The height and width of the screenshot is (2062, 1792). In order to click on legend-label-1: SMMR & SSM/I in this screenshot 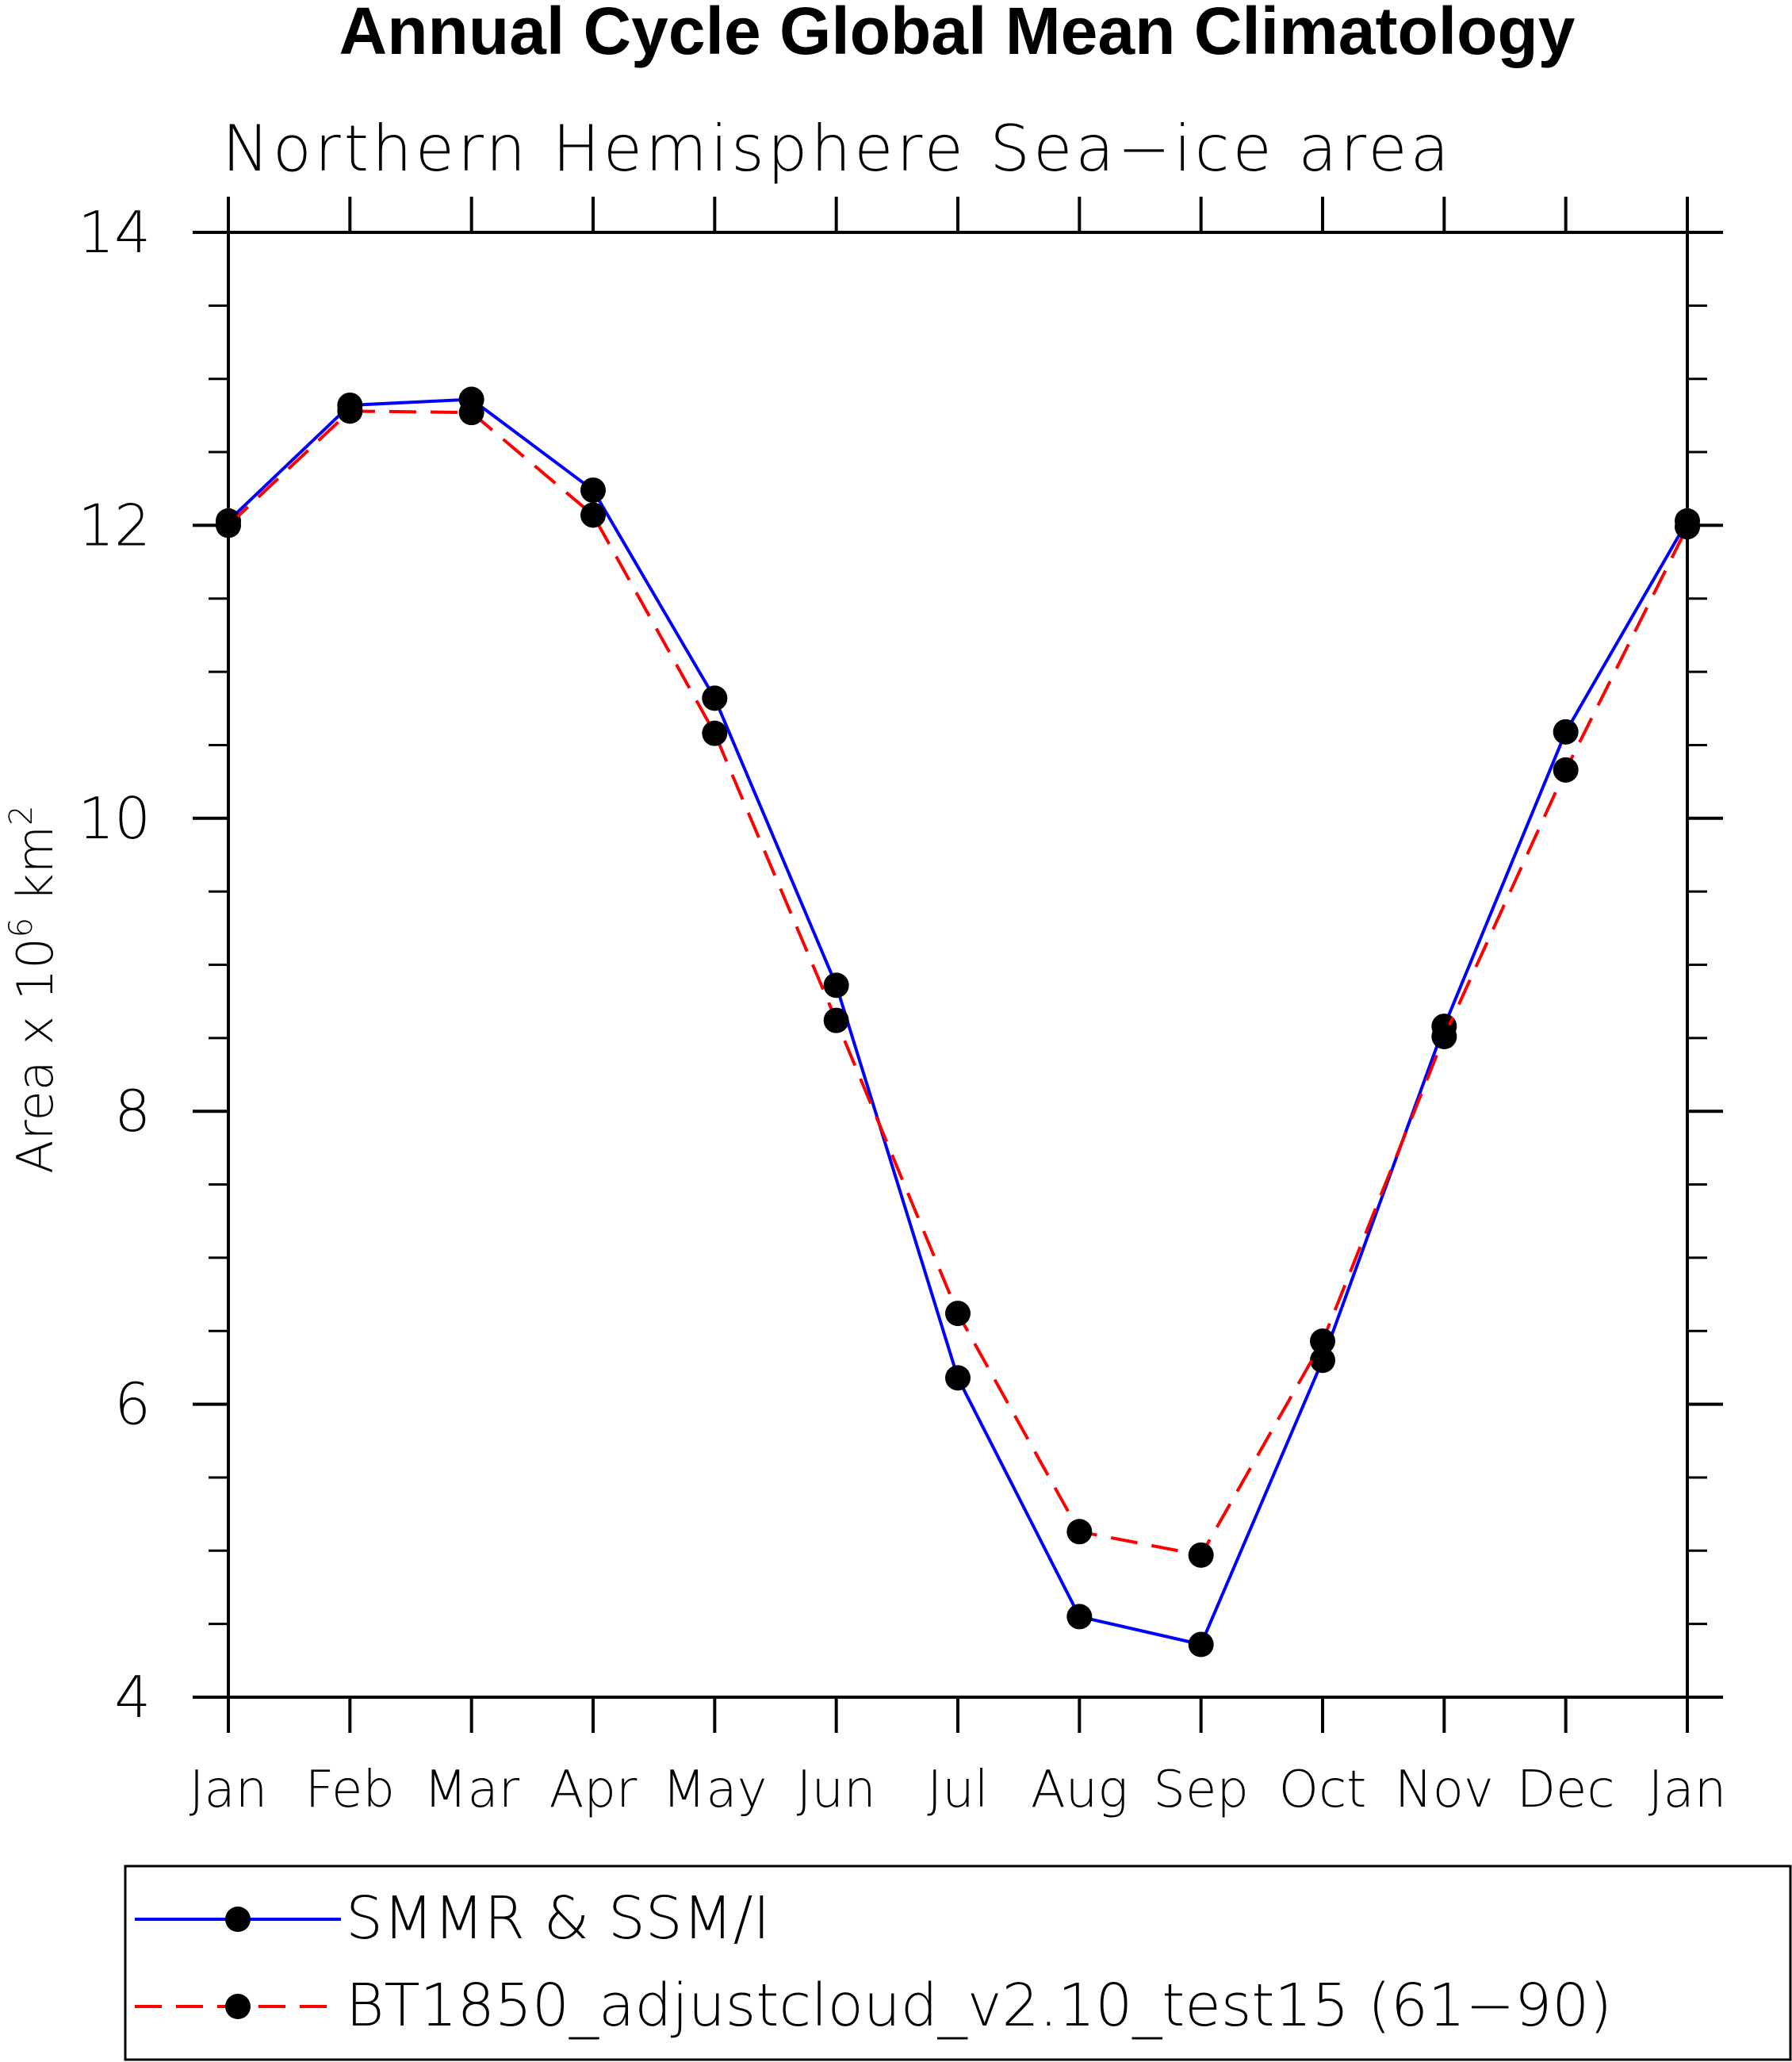, I will do `click(558, 1918)`.